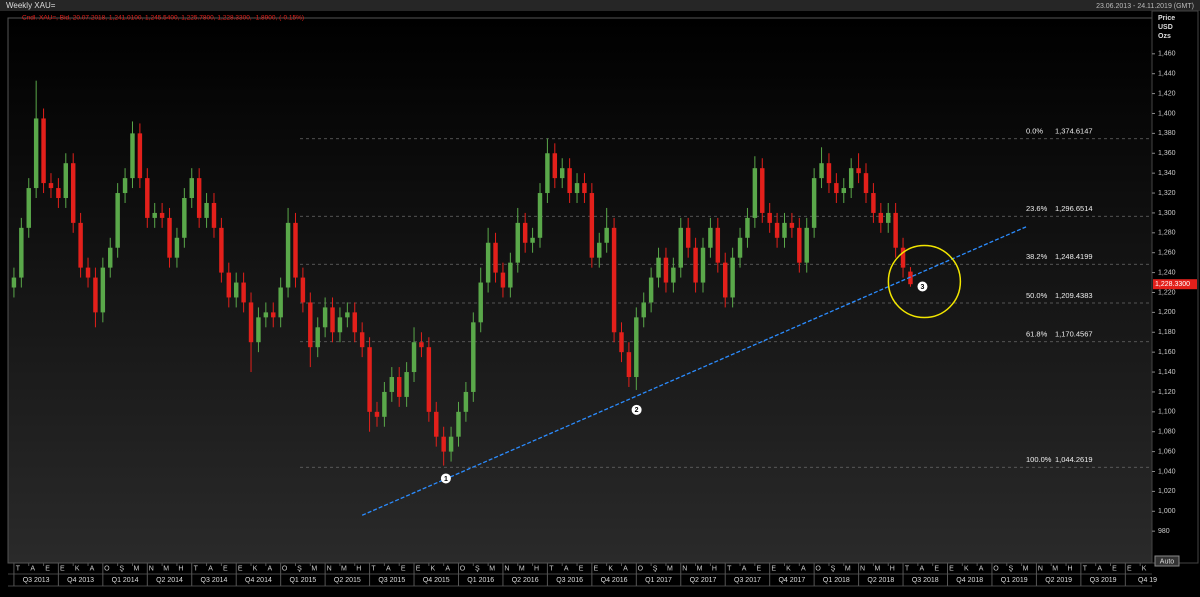 This screenshot has height=597, width=1200. I want to click on y-tick-label: 1,400, so click(1167, 113).